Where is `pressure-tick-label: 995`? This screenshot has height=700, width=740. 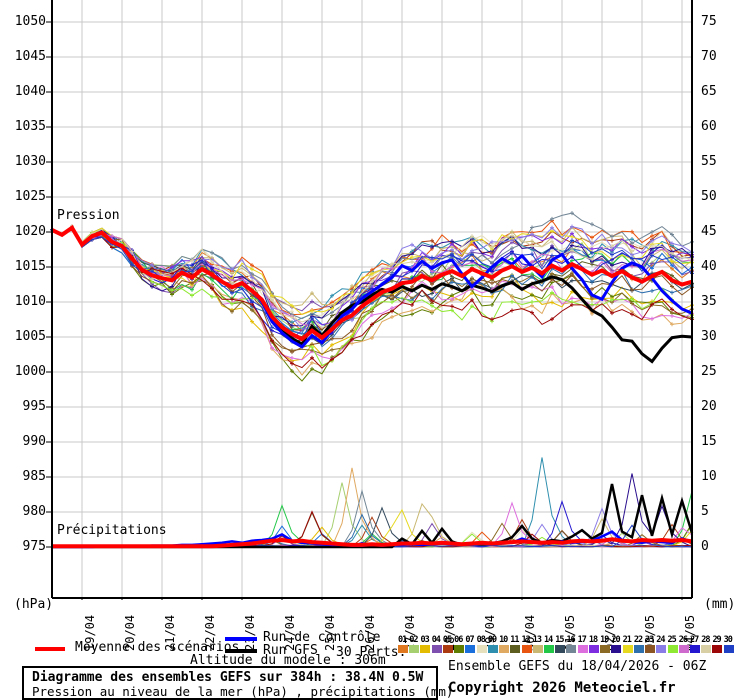 pressure-tick-label: 995 is located at coordinates (34, 406).